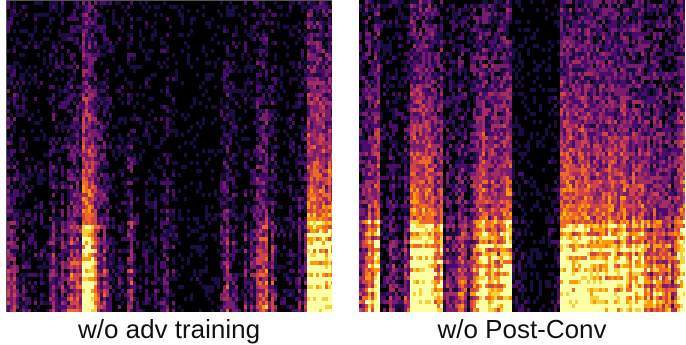 This screenshot has width=686, height=345. I want to click on caption-left: w/o adv training, so click(169, 329).